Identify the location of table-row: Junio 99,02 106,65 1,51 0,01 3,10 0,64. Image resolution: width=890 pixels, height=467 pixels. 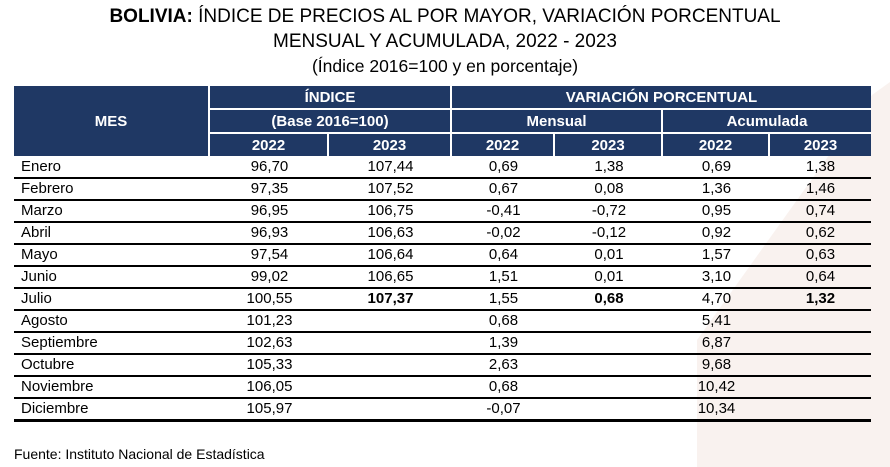
(442, 278).